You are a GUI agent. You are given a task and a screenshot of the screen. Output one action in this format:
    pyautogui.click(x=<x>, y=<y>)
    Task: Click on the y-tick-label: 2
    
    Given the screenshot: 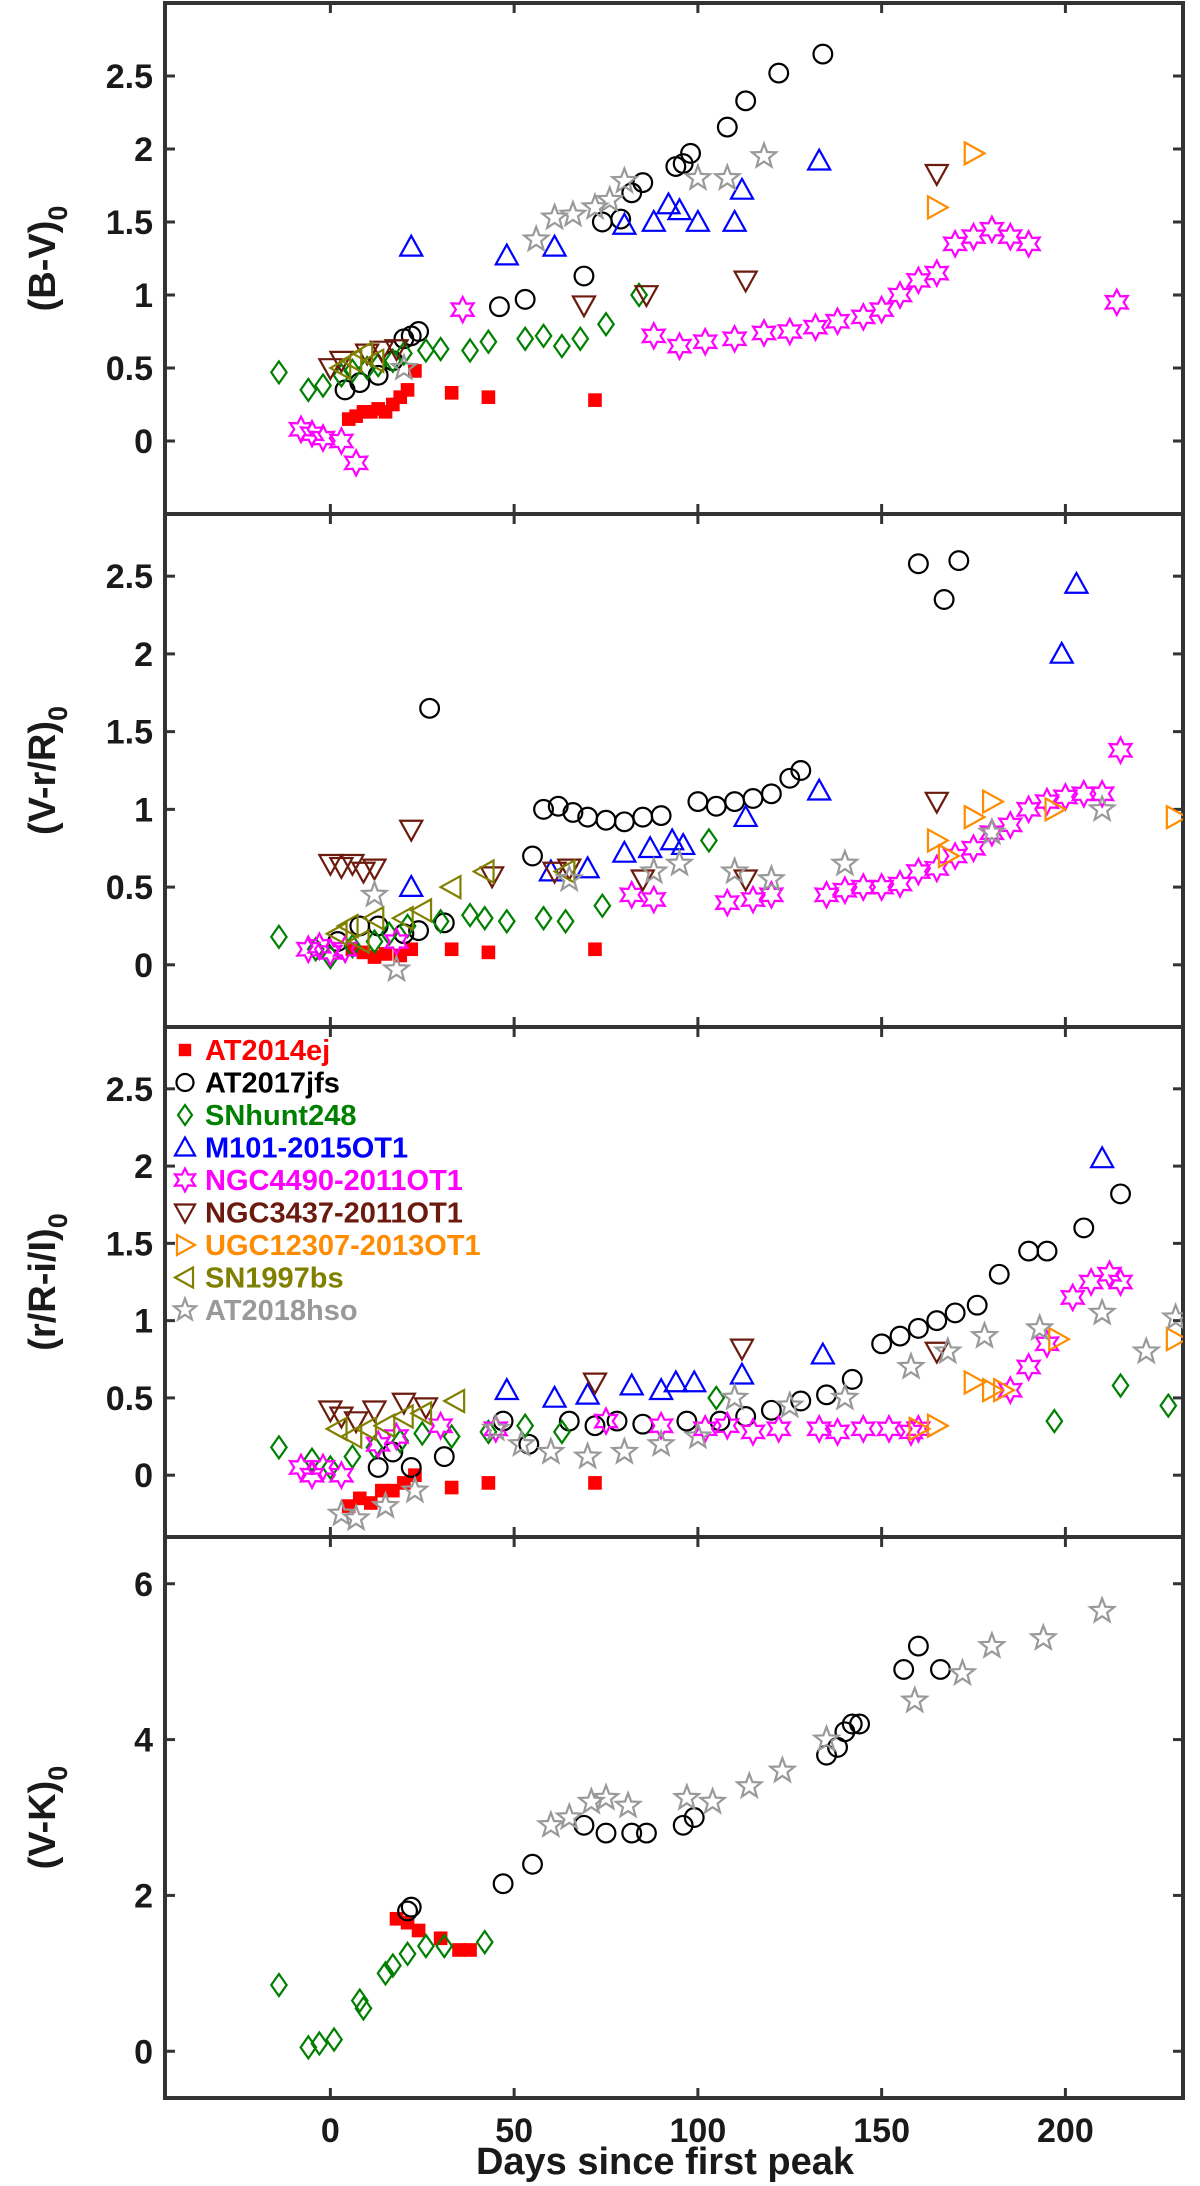 What is the action you would take?
    pyautogui.click(x=143, y=655)
    